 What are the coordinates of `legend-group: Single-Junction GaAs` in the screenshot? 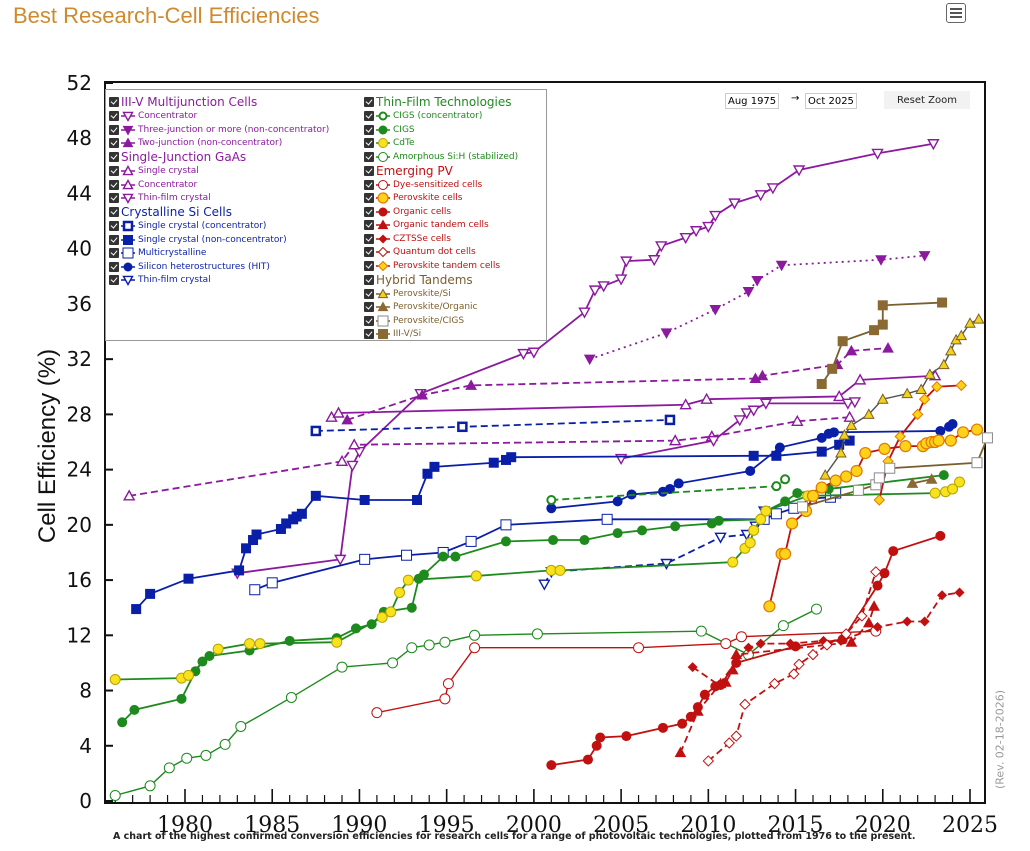 It's located at (219, 157).